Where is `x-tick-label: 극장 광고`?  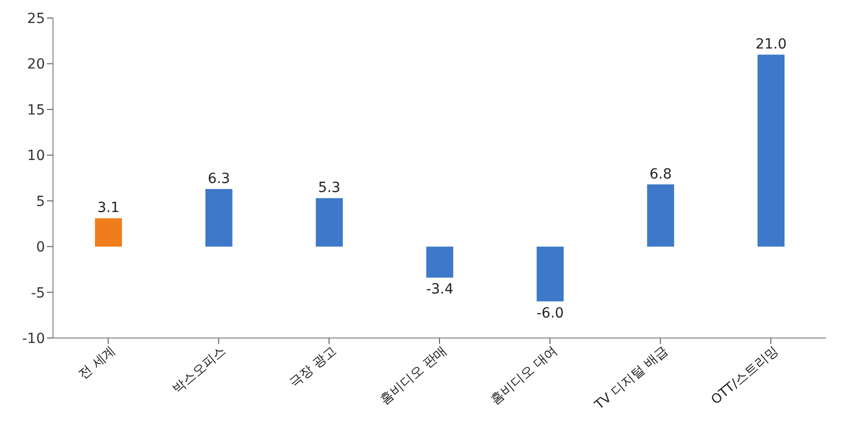 x-tick-label: 극장 광고 is located at coordinates (313, 368).